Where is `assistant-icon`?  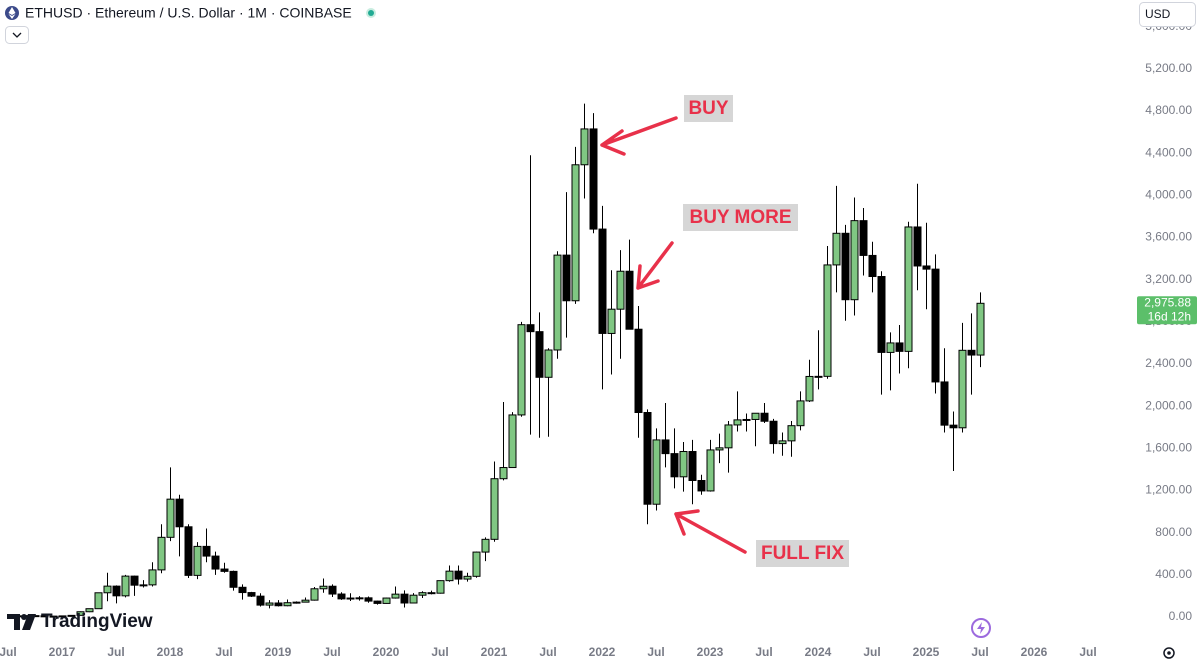
assistant-icon is located at coordinates (981, 628).